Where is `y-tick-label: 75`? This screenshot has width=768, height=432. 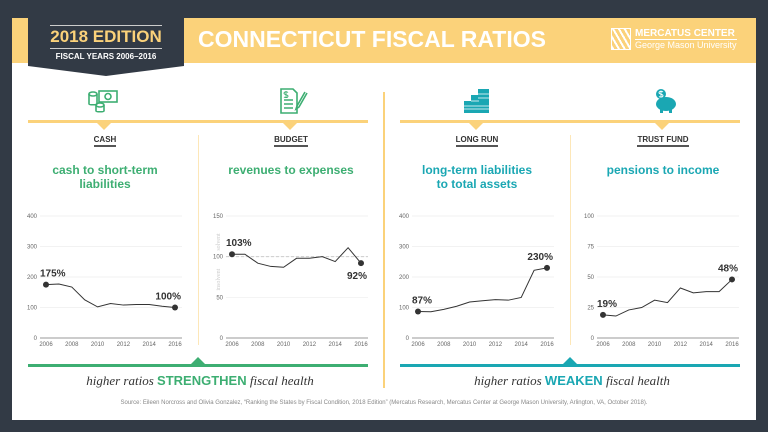
y-tick-label: 75 is located at coordinates (590, 248).